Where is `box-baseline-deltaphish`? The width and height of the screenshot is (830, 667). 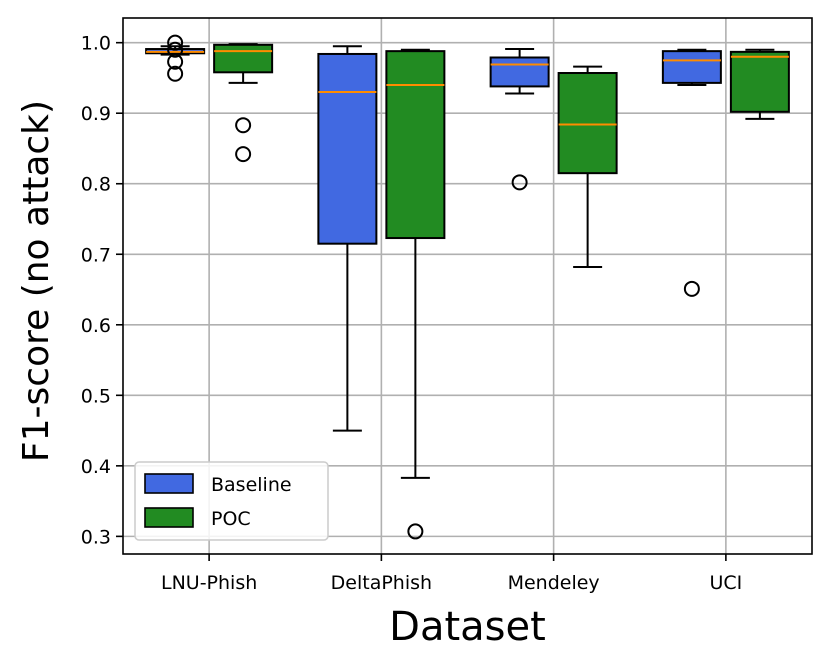 box-baseline-deltaphish is located at coordinates (347, 238).